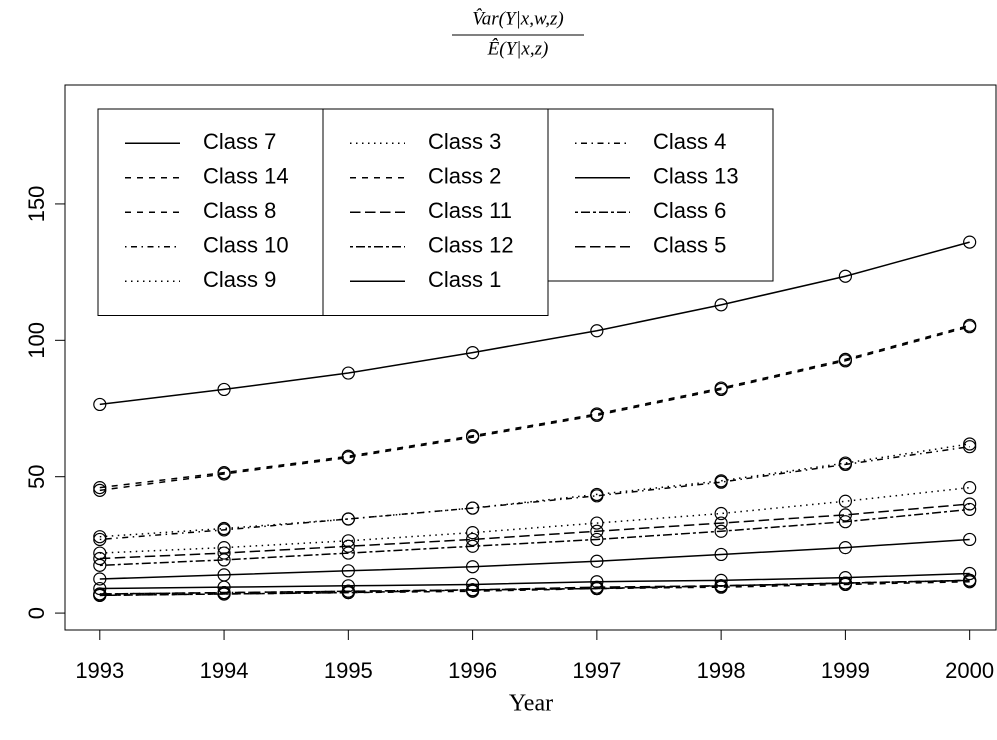 The image size is (997, 740). I want to click on x-tick-label: 1999, so click(845, 670).